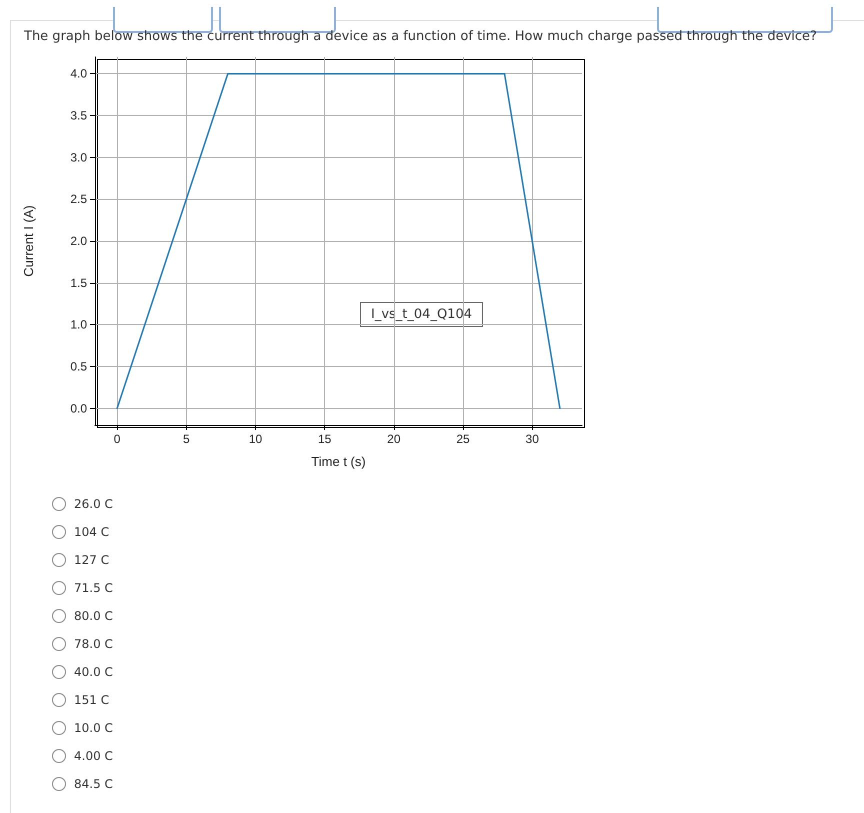 This screenshot has width=864, height=813. I want to click on text: 80.0 C, so click(93, 616).